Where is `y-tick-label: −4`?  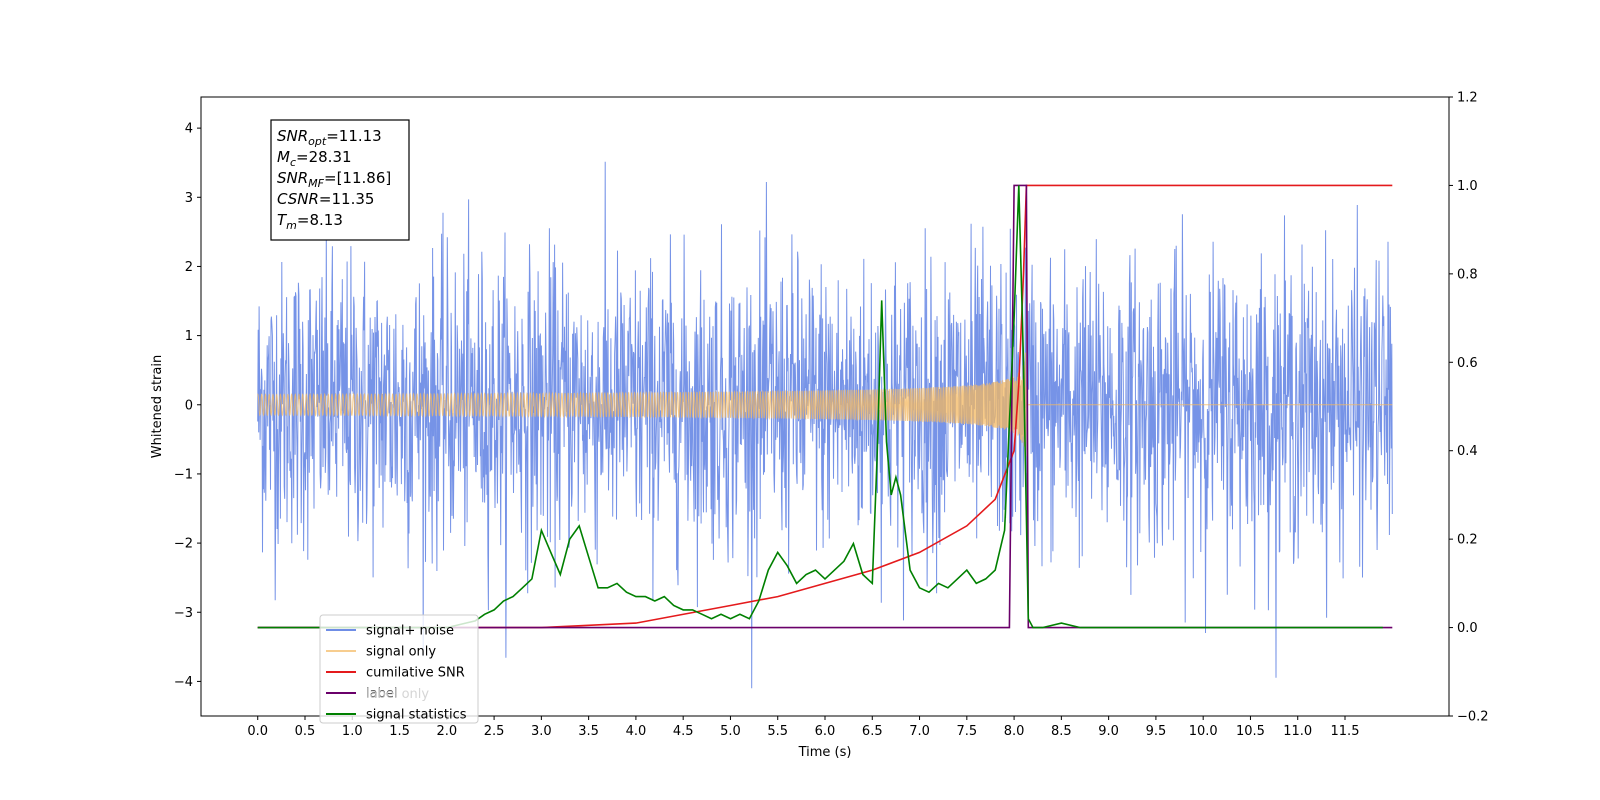 y-tick-label: −4 is located at coordinates (183, 682).